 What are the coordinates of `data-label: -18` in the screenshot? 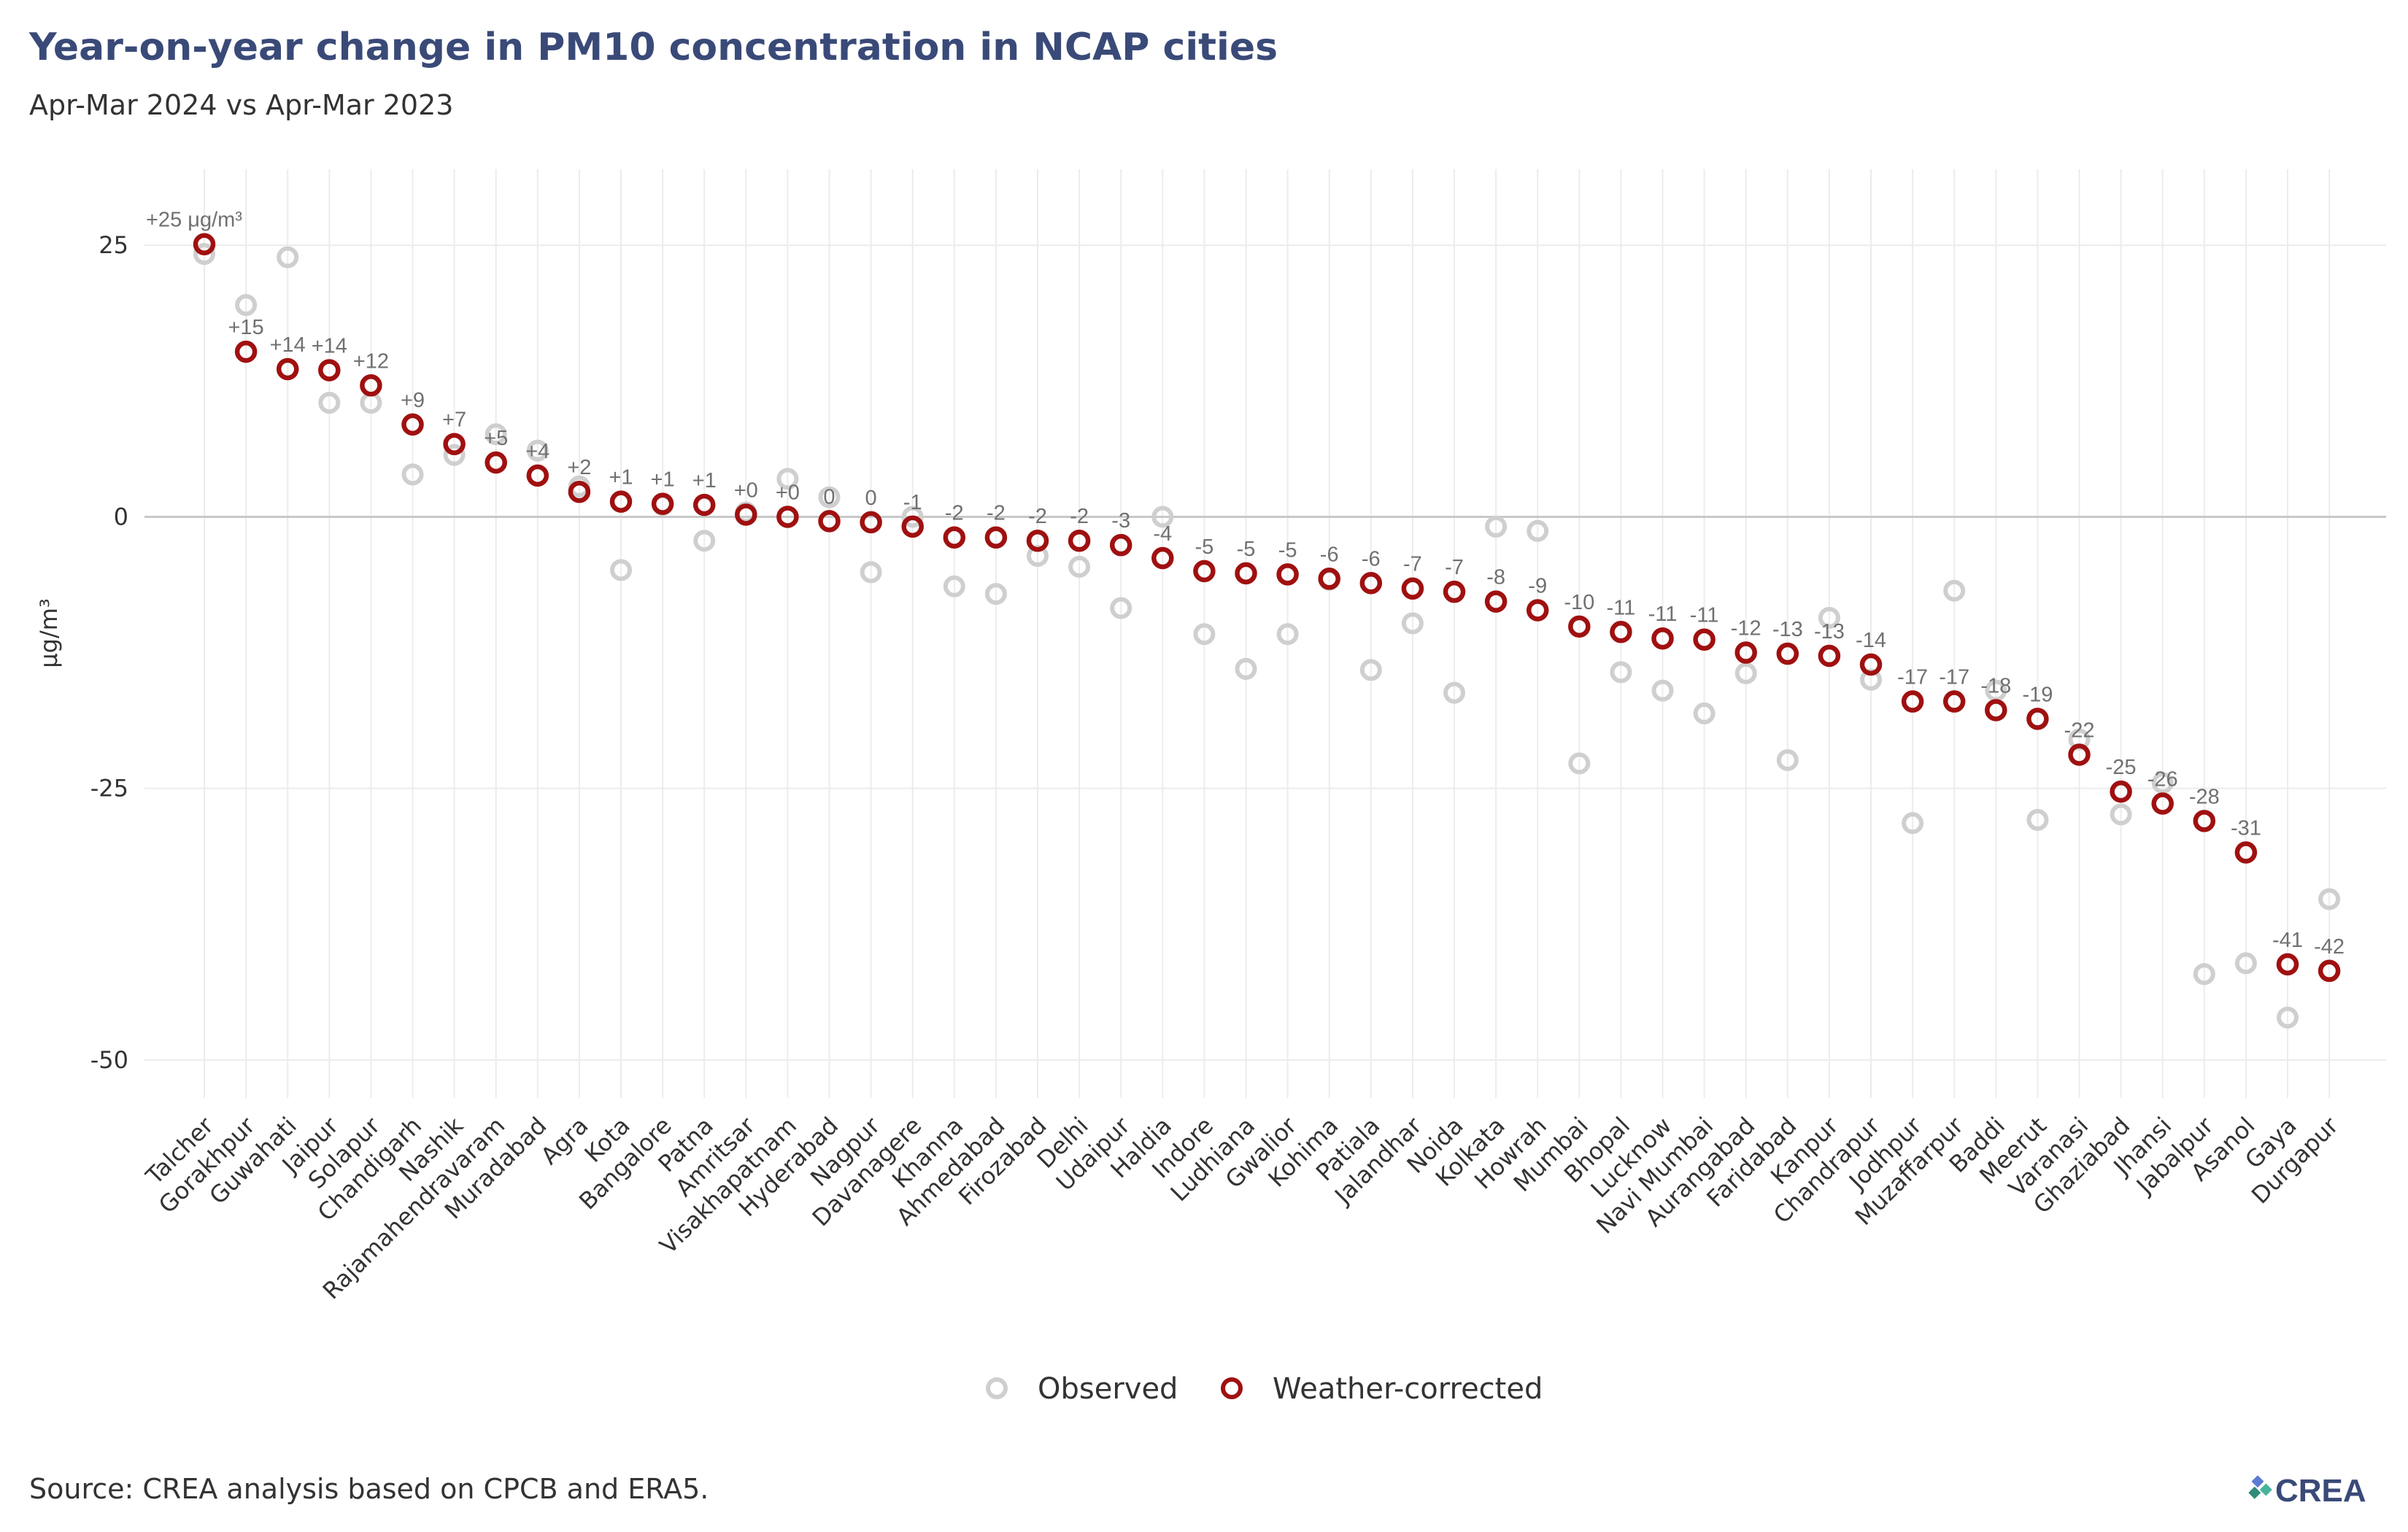 It's located at (1995, 686).